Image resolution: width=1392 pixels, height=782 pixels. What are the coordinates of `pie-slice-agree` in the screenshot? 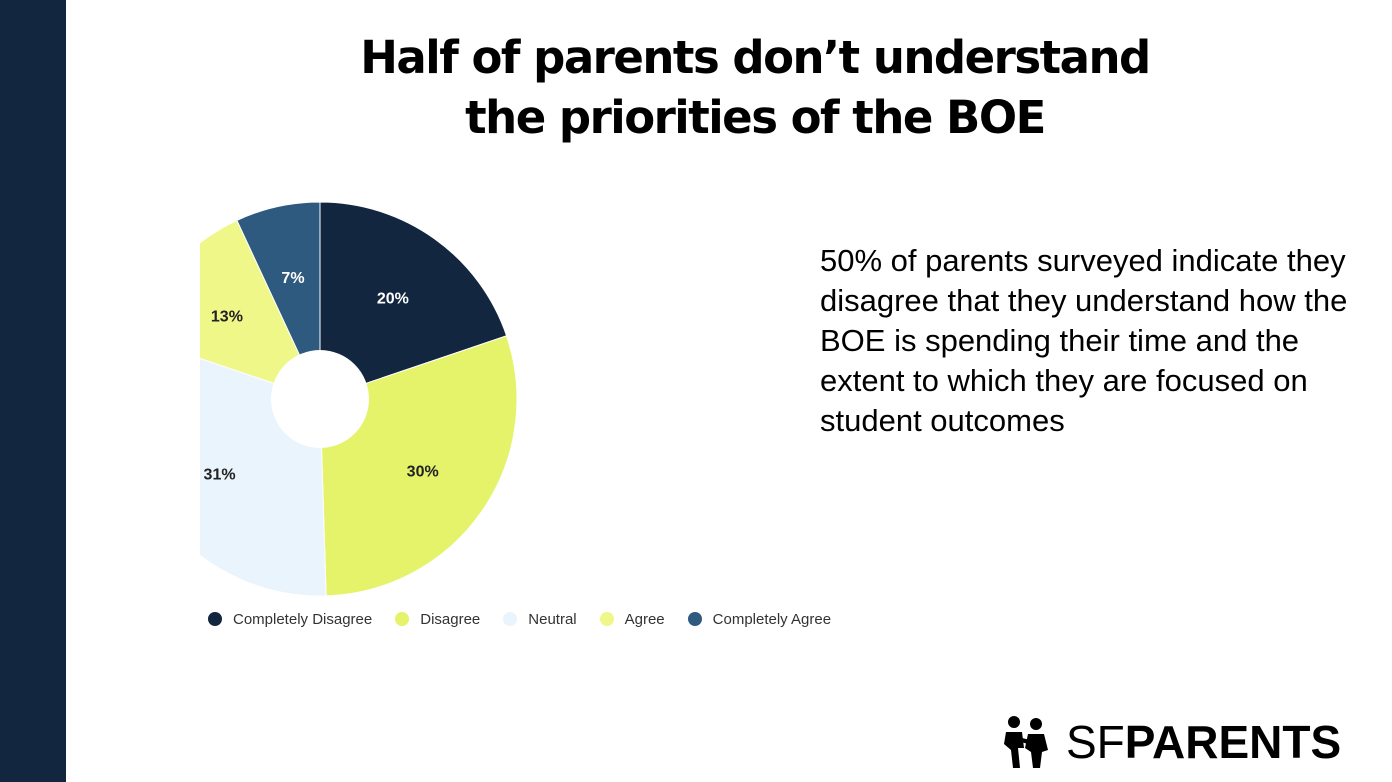 It's located at (260, 309).